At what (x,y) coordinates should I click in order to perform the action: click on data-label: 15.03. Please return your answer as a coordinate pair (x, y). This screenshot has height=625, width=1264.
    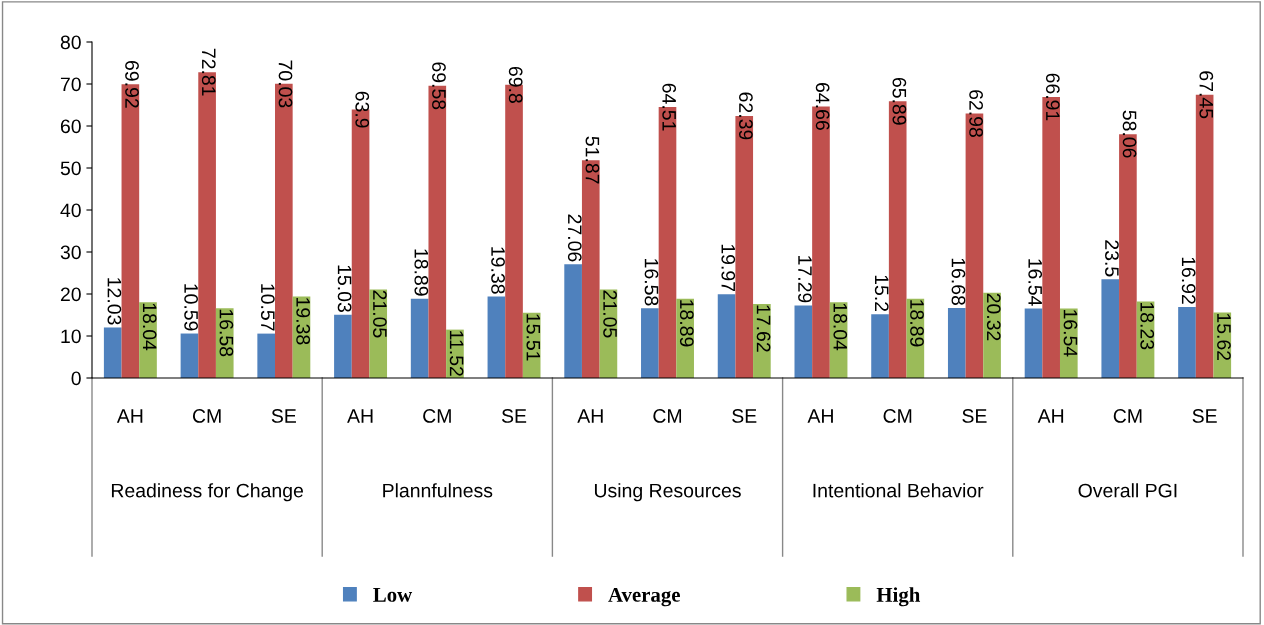
    Looking at the image, I should click on (344, 288).